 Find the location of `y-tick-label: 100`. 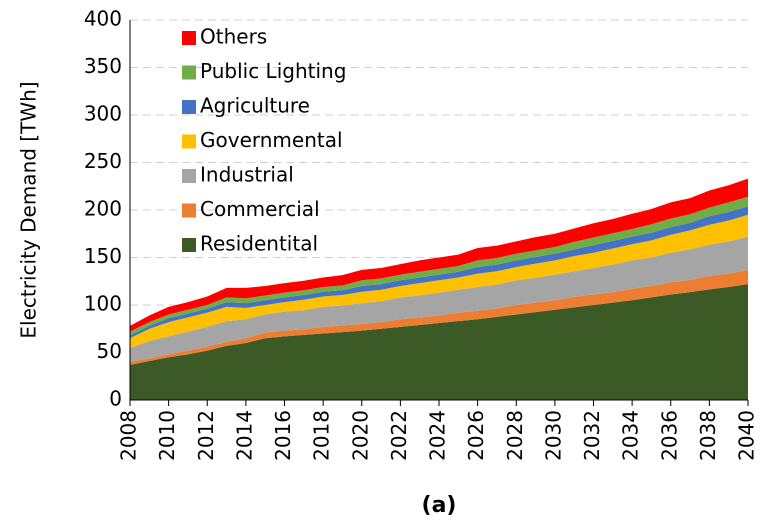

y-tick-label: 100 is located at coordinates (103, 304).